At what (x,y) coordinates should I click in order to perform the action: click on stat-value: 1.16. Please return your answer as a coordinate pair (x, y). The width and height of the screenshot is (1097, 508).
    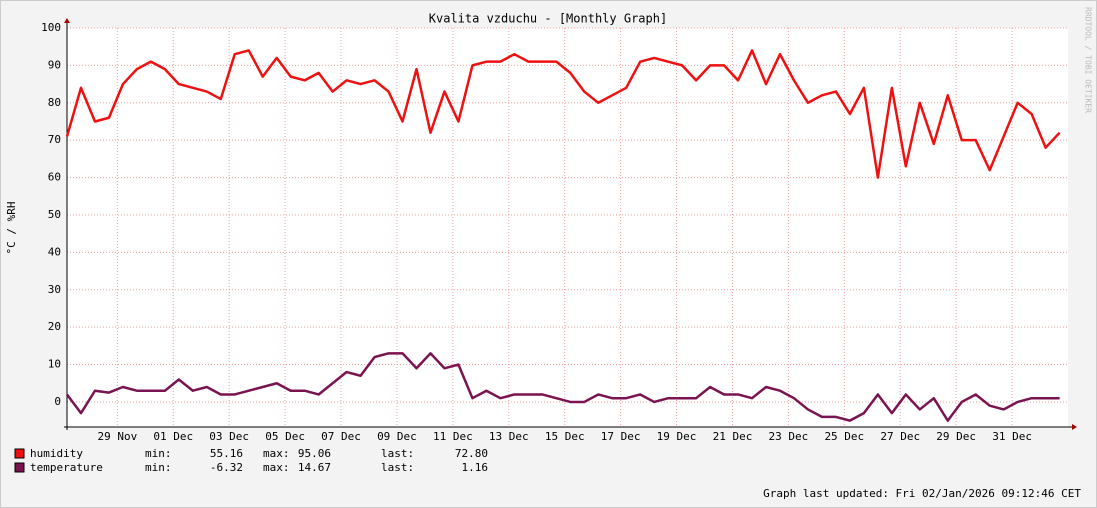
    Looking at the image, I should click on (475, 467).